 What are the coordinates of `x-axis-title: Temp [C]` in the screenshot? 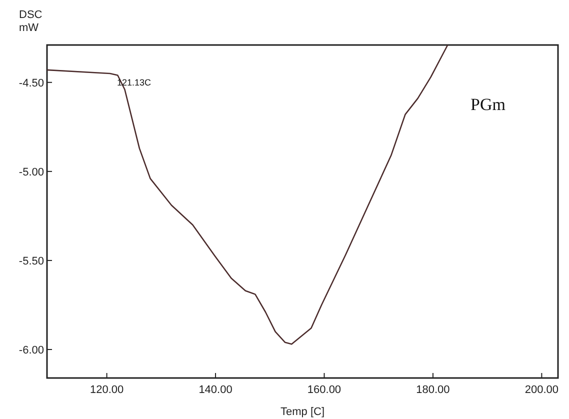 It's located at (302, 412).